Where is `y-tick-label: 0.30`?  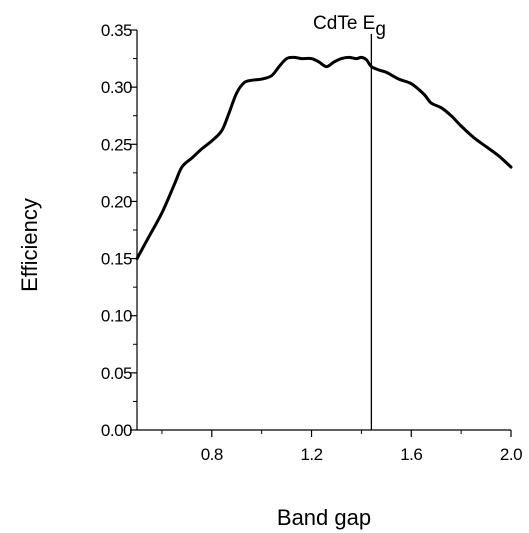
y-tick-label: 0.30 is located at coordinates (116, 87).